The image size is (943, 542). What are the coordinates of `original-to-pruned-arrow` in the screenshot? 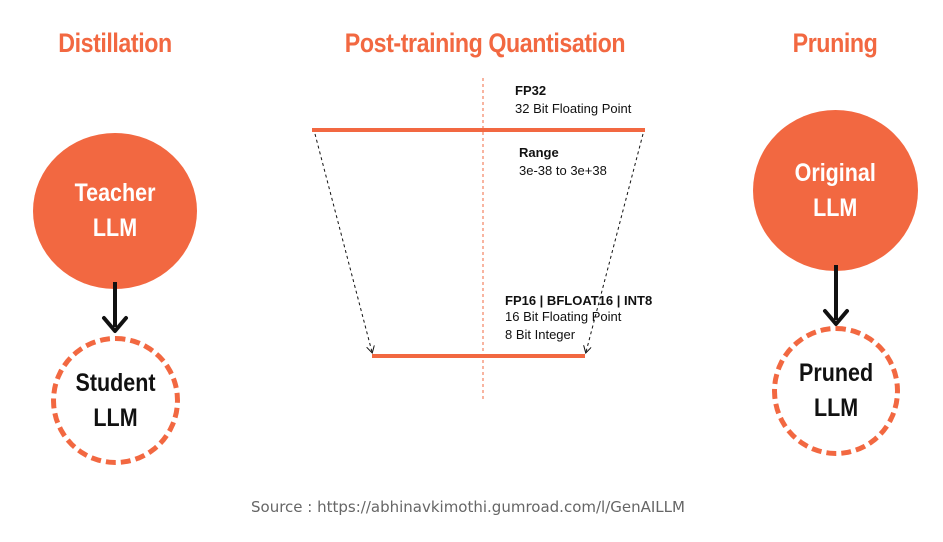 It's located at (836, 295).